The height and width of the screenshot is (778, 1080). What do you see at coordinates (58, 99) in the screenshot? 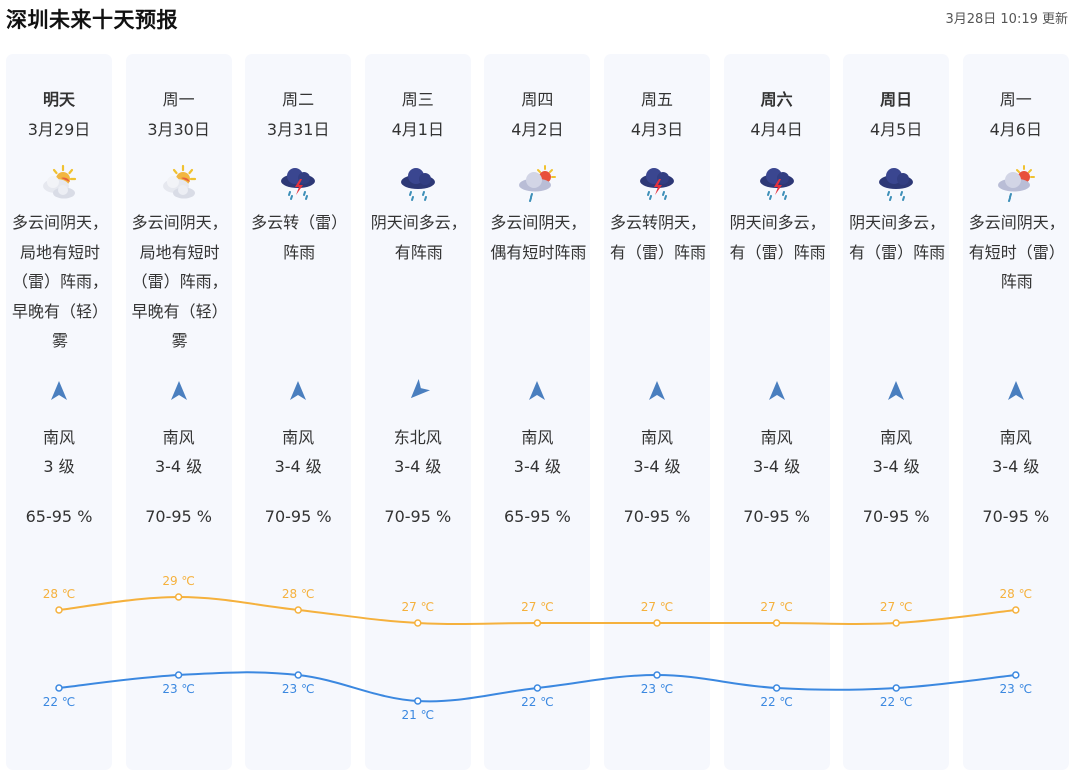
I see `day-of-week: 明天` at bounding box center [58, 99].